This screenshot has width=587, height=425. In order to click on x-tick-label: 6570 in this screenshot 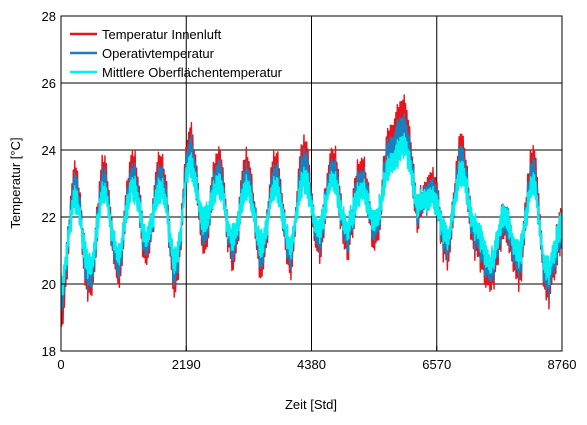, I will do `click(436, 364)`.